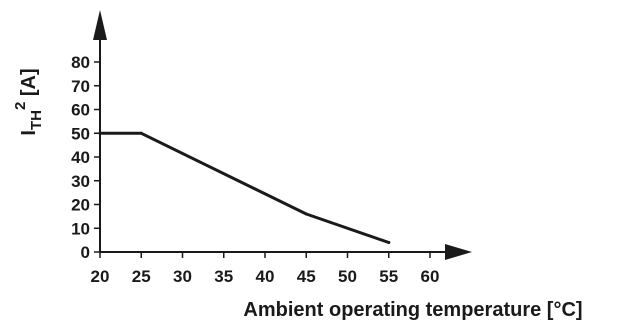 This screenshot has width=627, height=321. I want to click on y-ticks, so click(97, 157).